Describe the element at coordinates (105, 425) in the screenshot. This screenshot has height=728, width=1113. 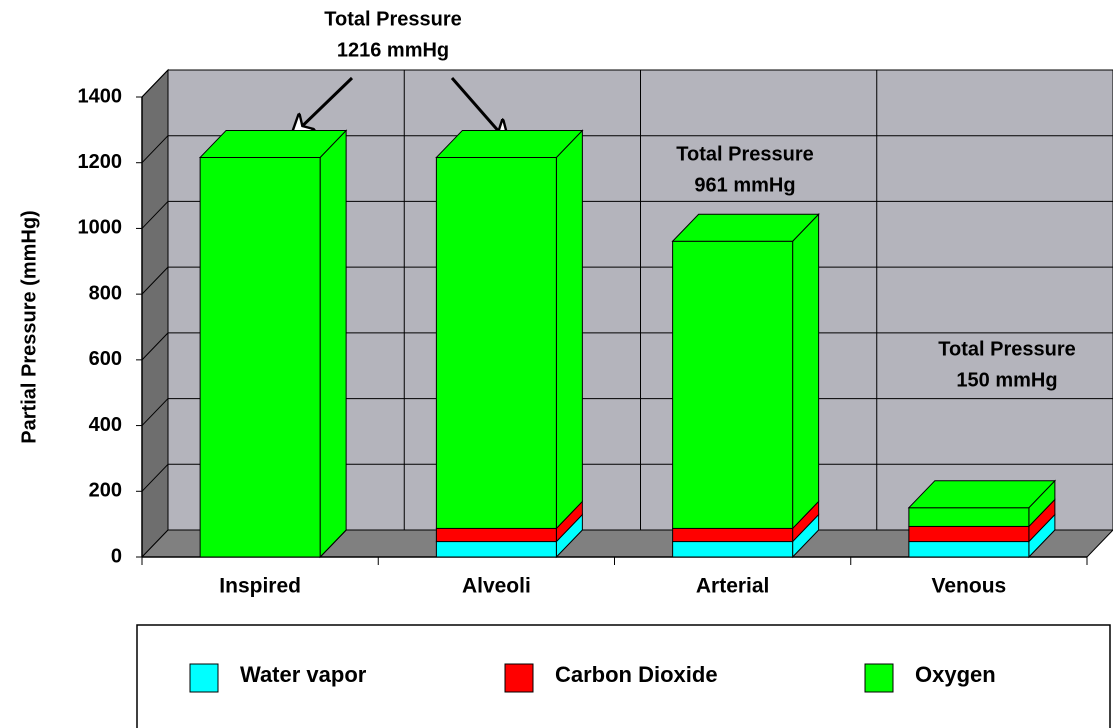
I see `y-tick-label: 400` at that location.